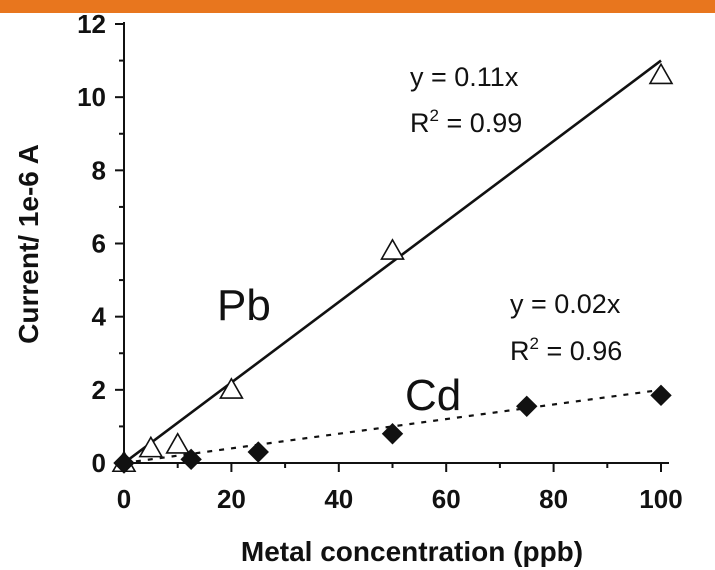 This screenshot has width=715, height=570. Describe the element at coordinates (244, 305) in the screenshot. I see `series-label-pb: Pb` at that location.